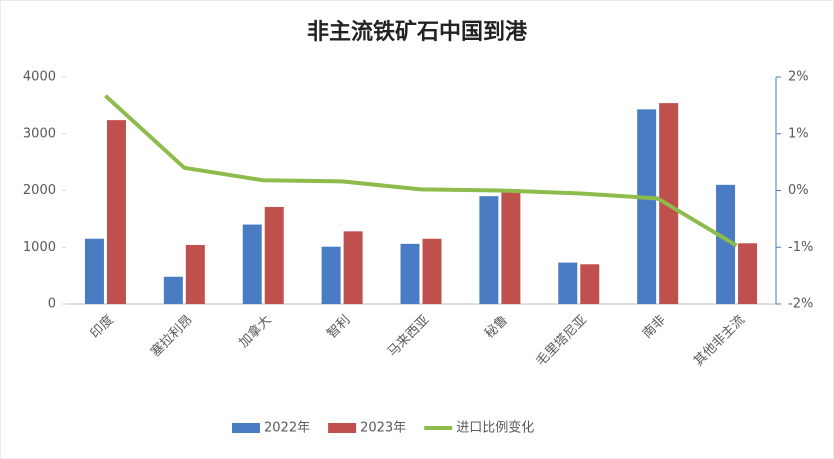  Describe the element at coordinates (800, 304) in the screenshot. I see `y2-tick-label: -2%` at that location.